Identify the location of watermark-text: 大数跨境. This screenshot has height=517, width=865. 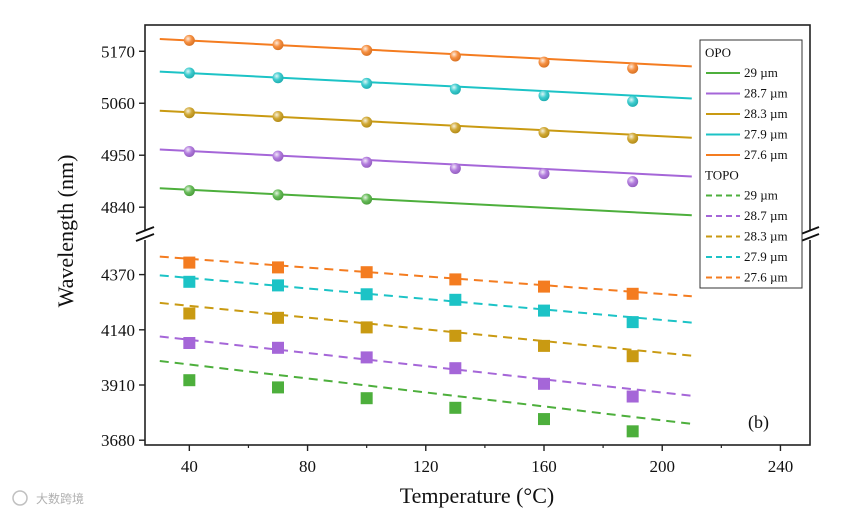
(60, 498).